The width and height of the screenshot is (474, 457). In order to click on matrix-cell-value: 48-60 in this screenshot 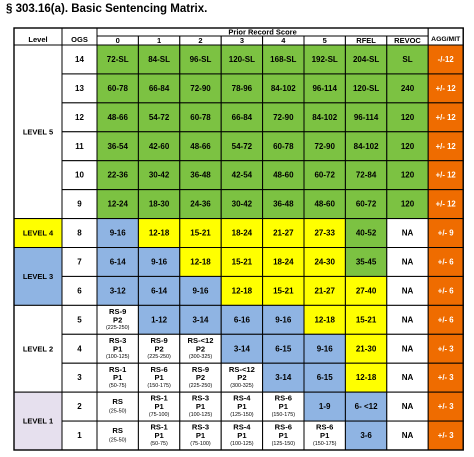, I will do `click(283, 175)`.